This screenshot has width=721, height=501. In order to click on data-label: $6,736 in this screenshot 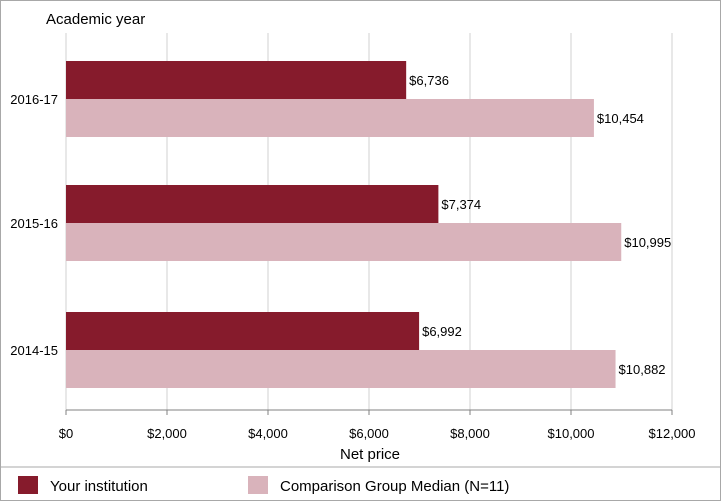, I will do `click(429, 80)`.